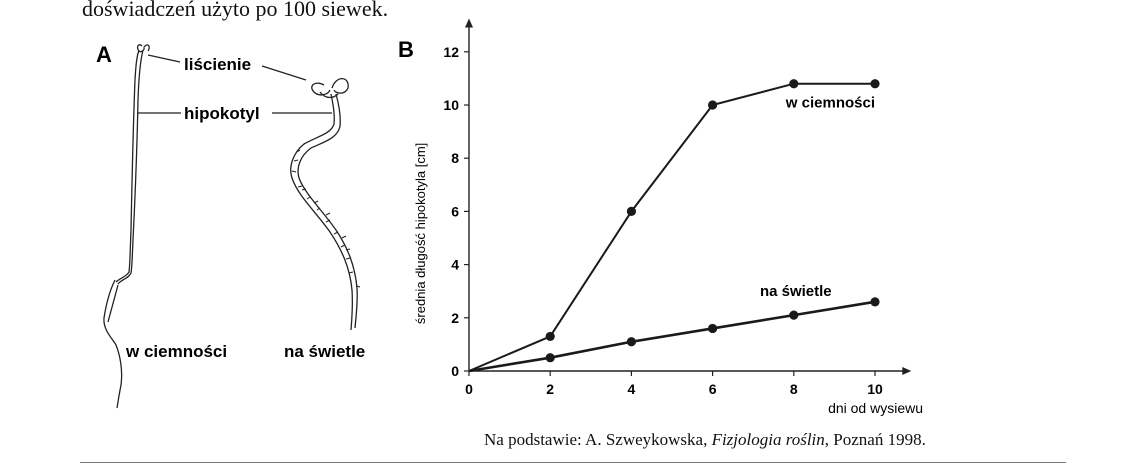 The height and width of the screenshot is (465, 1146). What do you see at coordinates (325, 204) in the screenshot?
I see `seedling-light-illustration` at bounding box center [325, 204].